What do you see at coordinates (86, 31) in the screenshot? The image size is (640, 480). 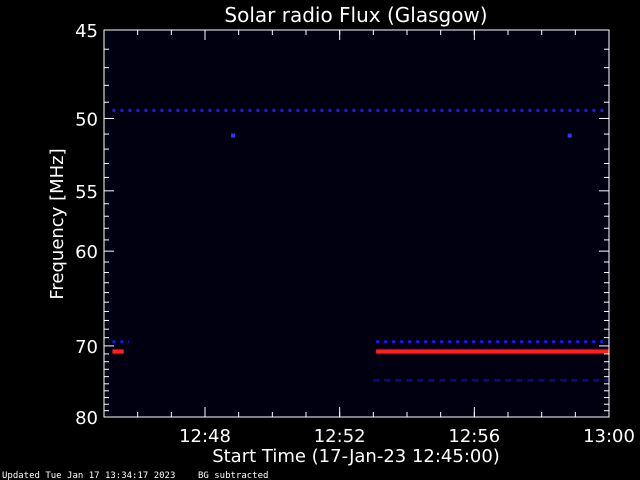 I see `y-tick-label: 45` at bounding box center [86, 31].